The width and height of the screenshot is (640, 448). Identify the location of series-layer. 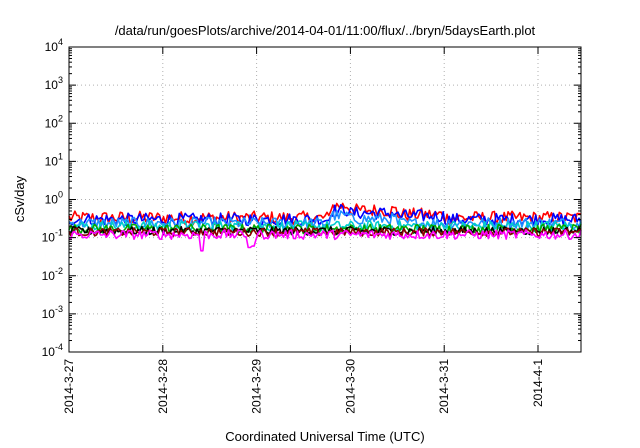
(325, 227).